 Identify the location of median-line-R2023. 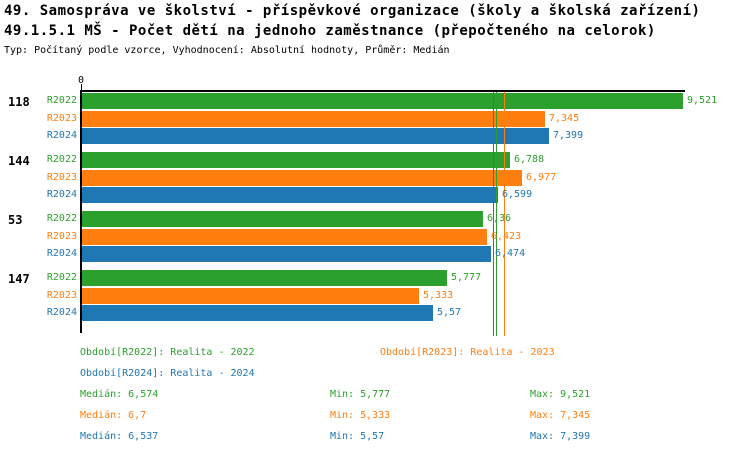
(504, 214).